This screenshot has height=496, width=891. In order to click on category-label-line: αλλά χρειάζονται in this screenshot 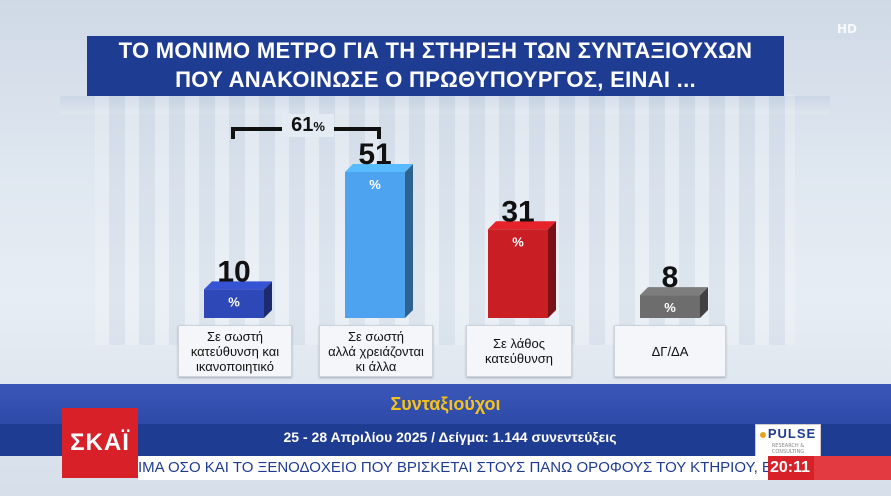, I will do `click(376, 351)`.